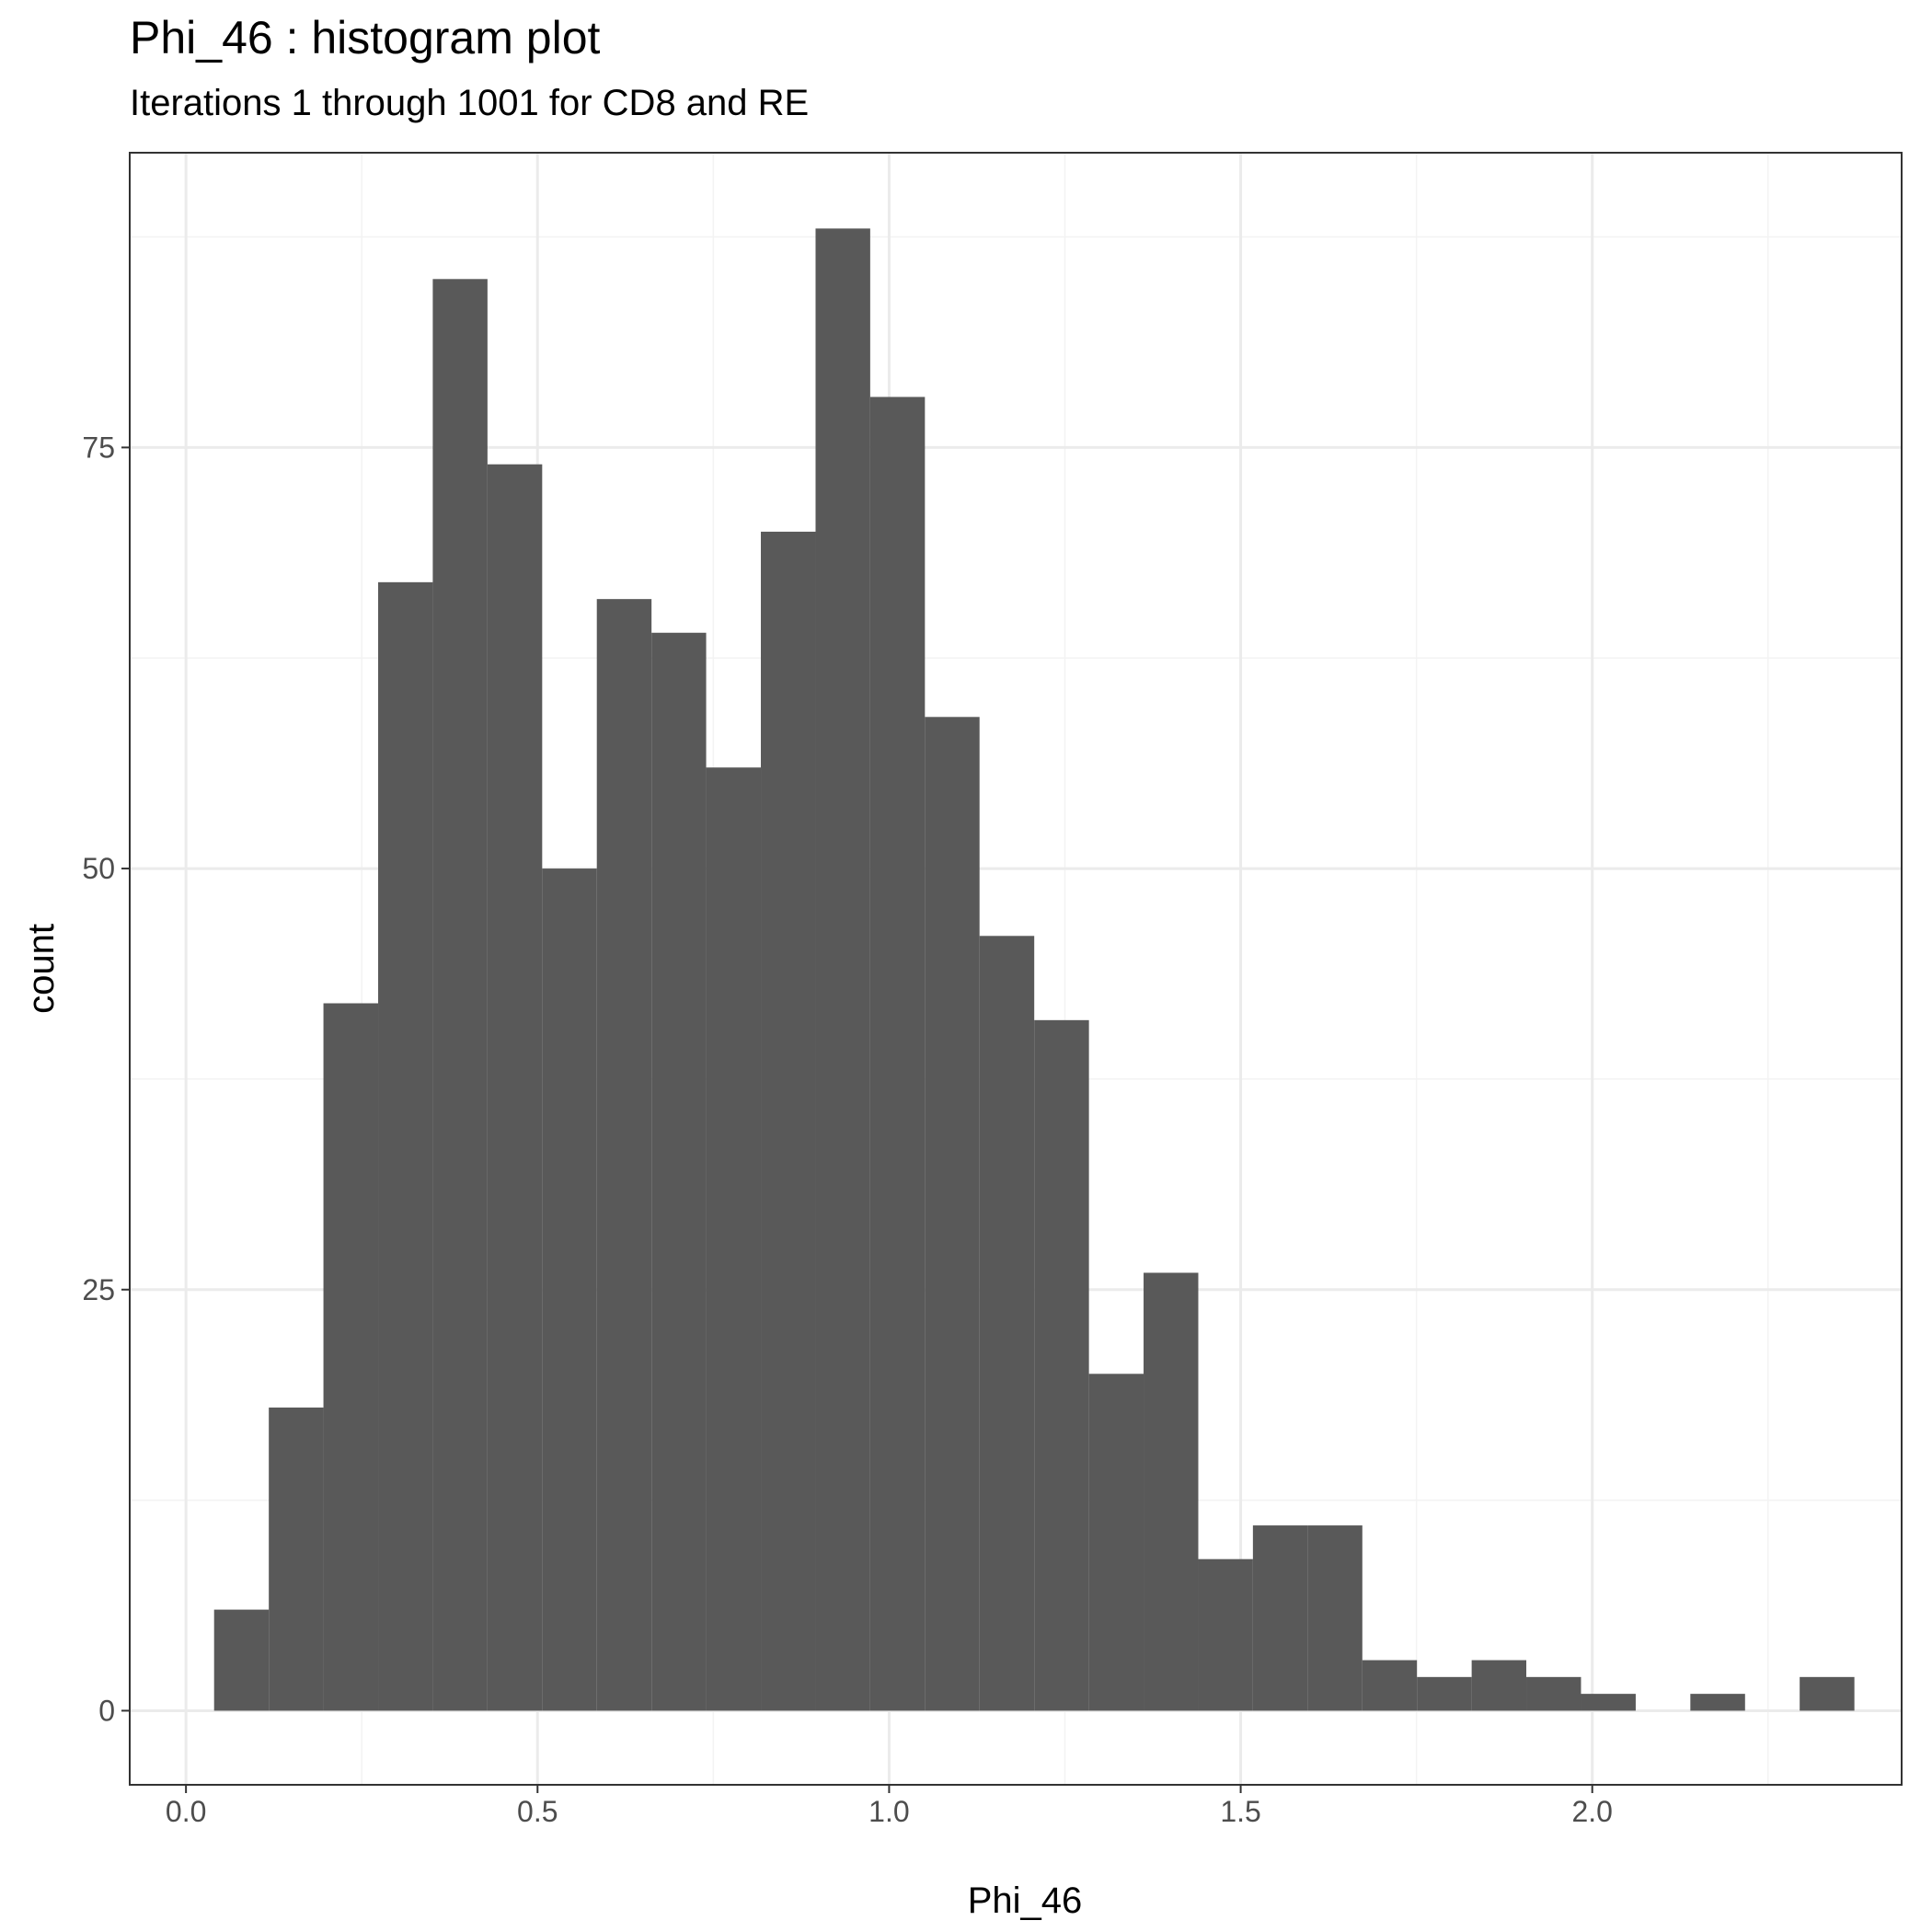 The height and width of the screenshot is (1932, 1932). I want to click on chart-title: Phi_46 : histogram plot, so click(365, 37).